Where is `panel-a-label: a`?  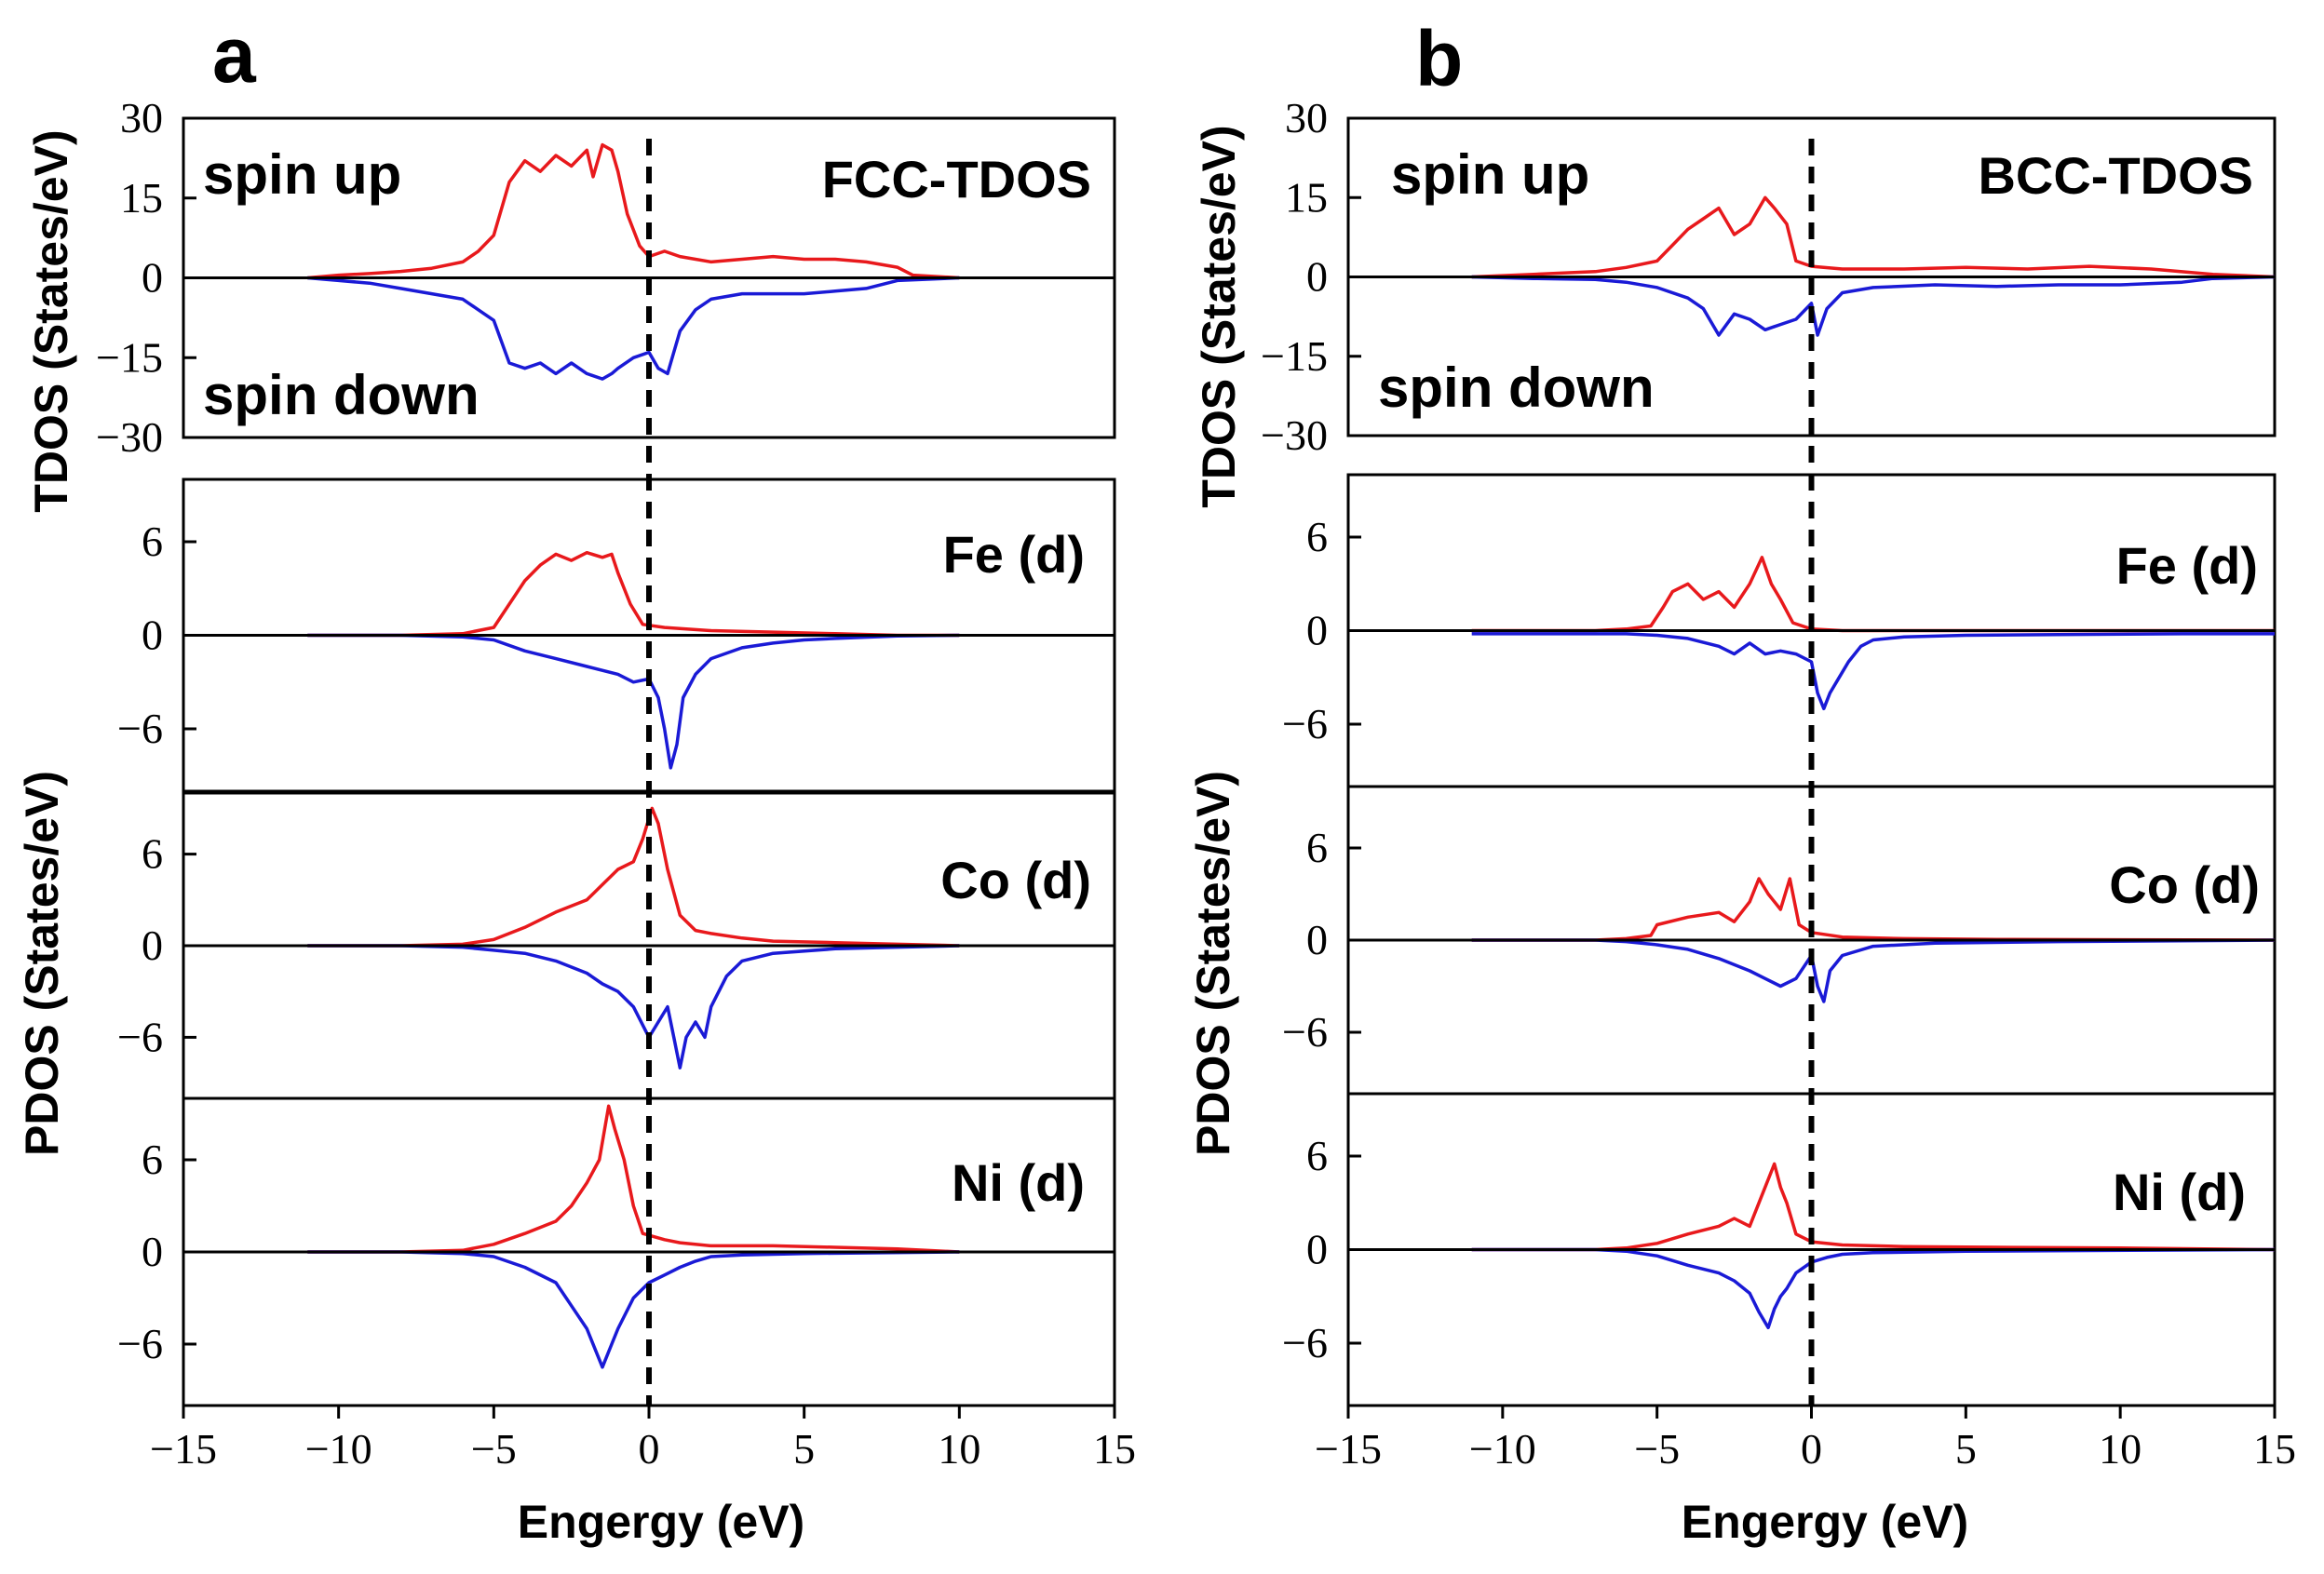 panel-a-label: a is located at coordinates (235, 55).